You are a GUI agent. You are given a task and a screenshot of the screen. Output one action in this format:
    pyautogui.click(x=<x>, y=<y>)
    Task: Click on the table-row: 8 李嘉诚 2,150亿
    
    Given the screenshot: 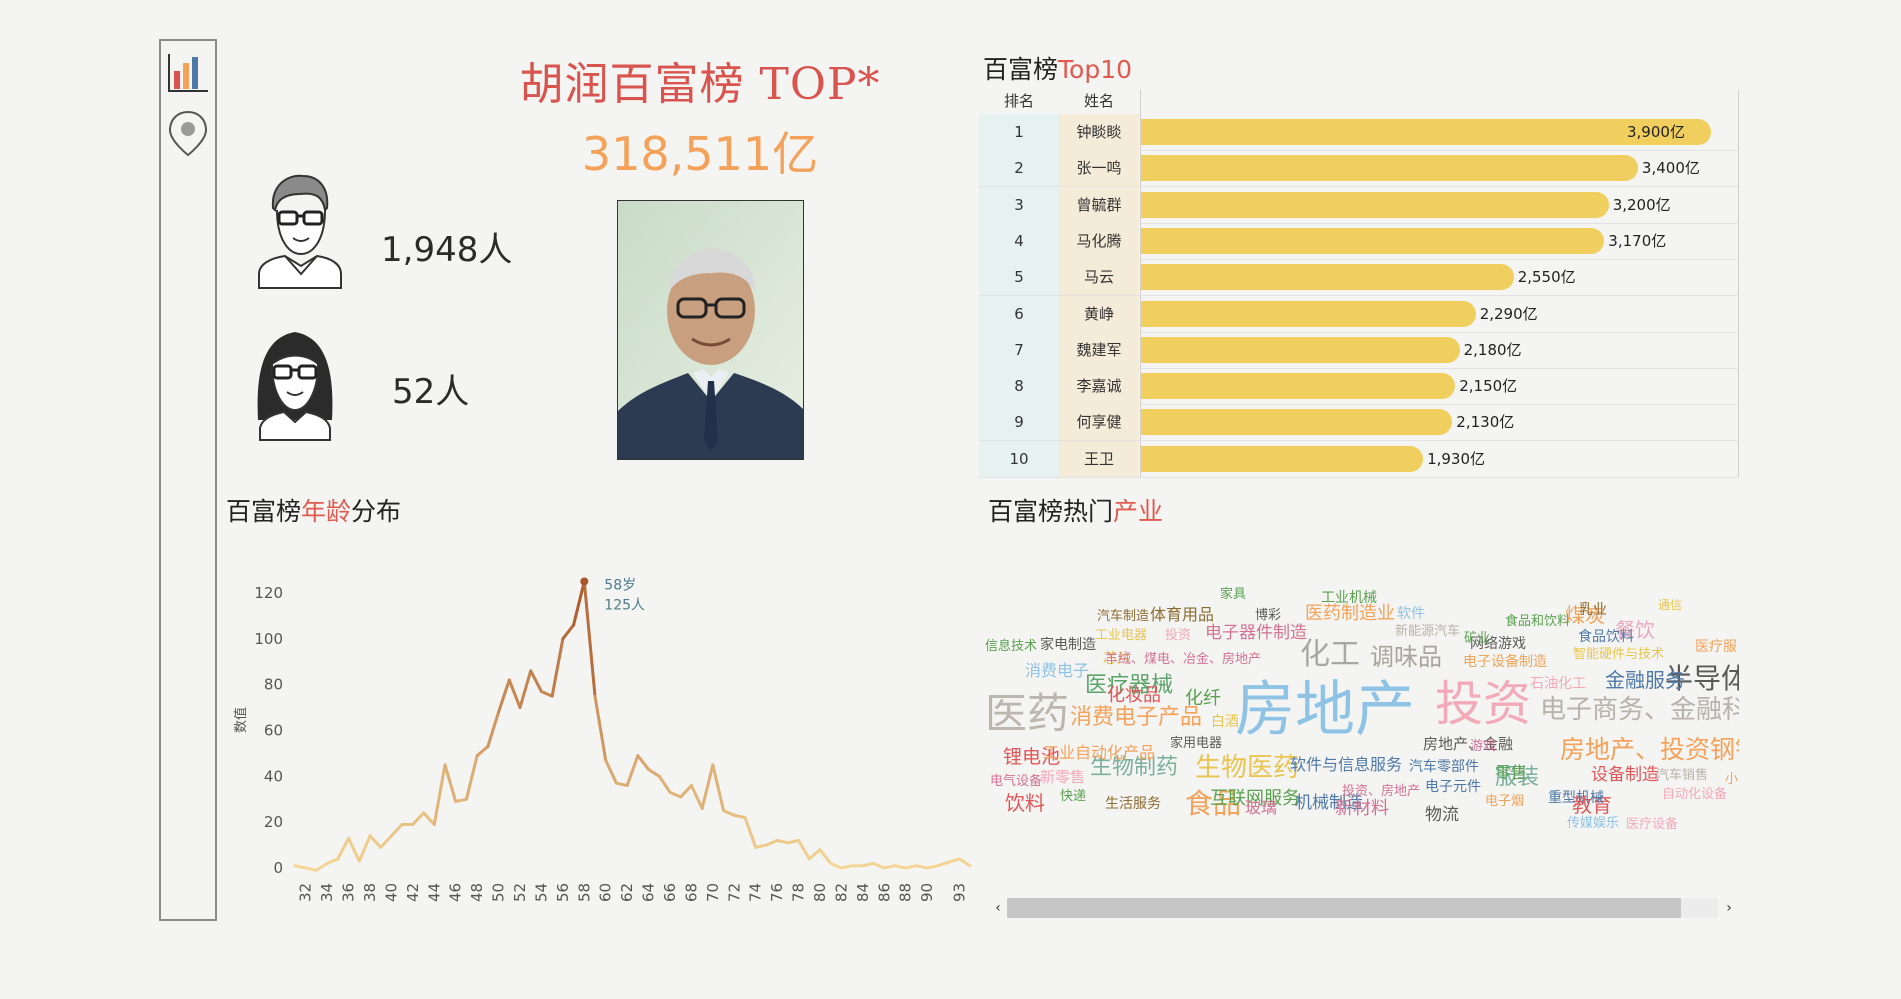 What is the action you would take?
    pyautogui.click(x=1359, y=387)
    